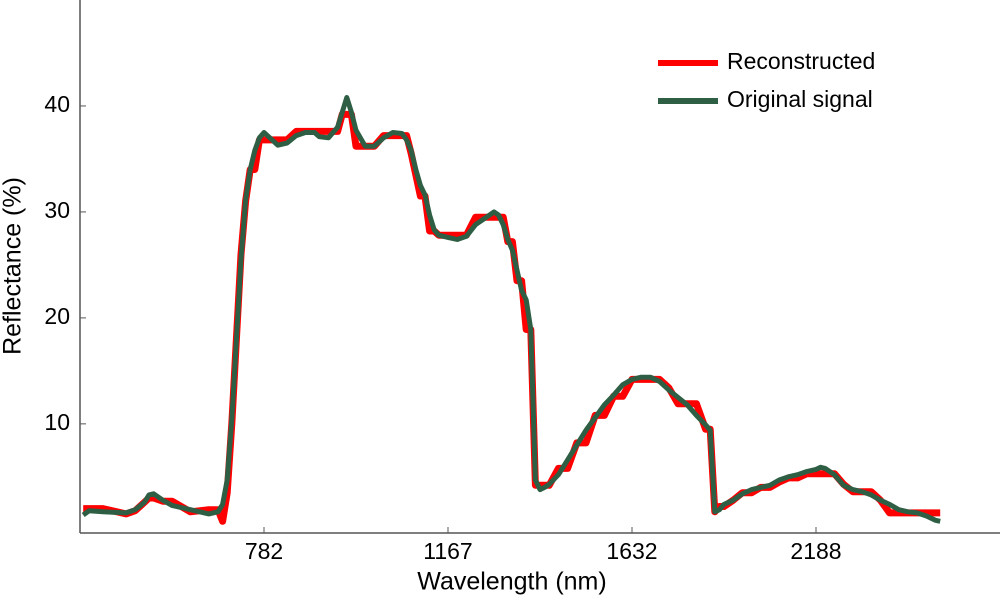  I want to click on x-tick-label: 2188, so click(815, 551).